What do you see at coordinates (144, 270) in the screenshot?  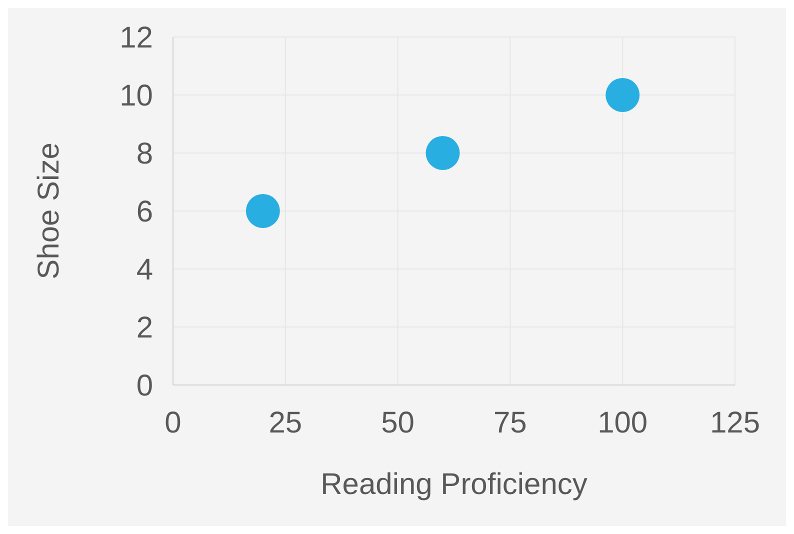 I see `y-tick-label: 4` at bounding box center [144, 270].